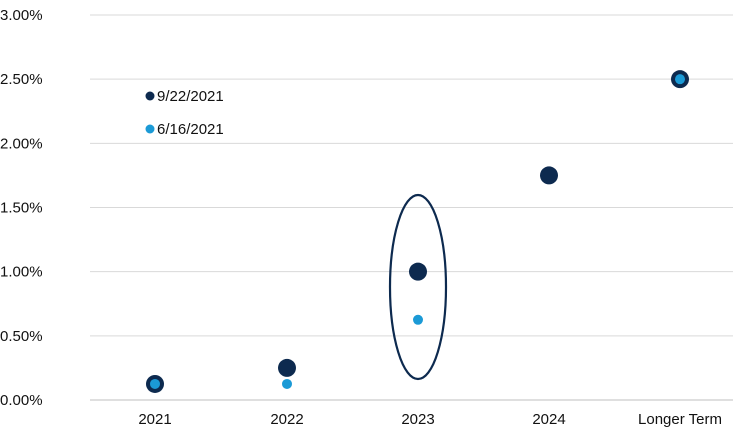 The image size is (733, 430). What do you see at coordinates (21, 400) in the screenshot?
I see `y-tick-label: 0.00%` at bounding box center [21, 400].